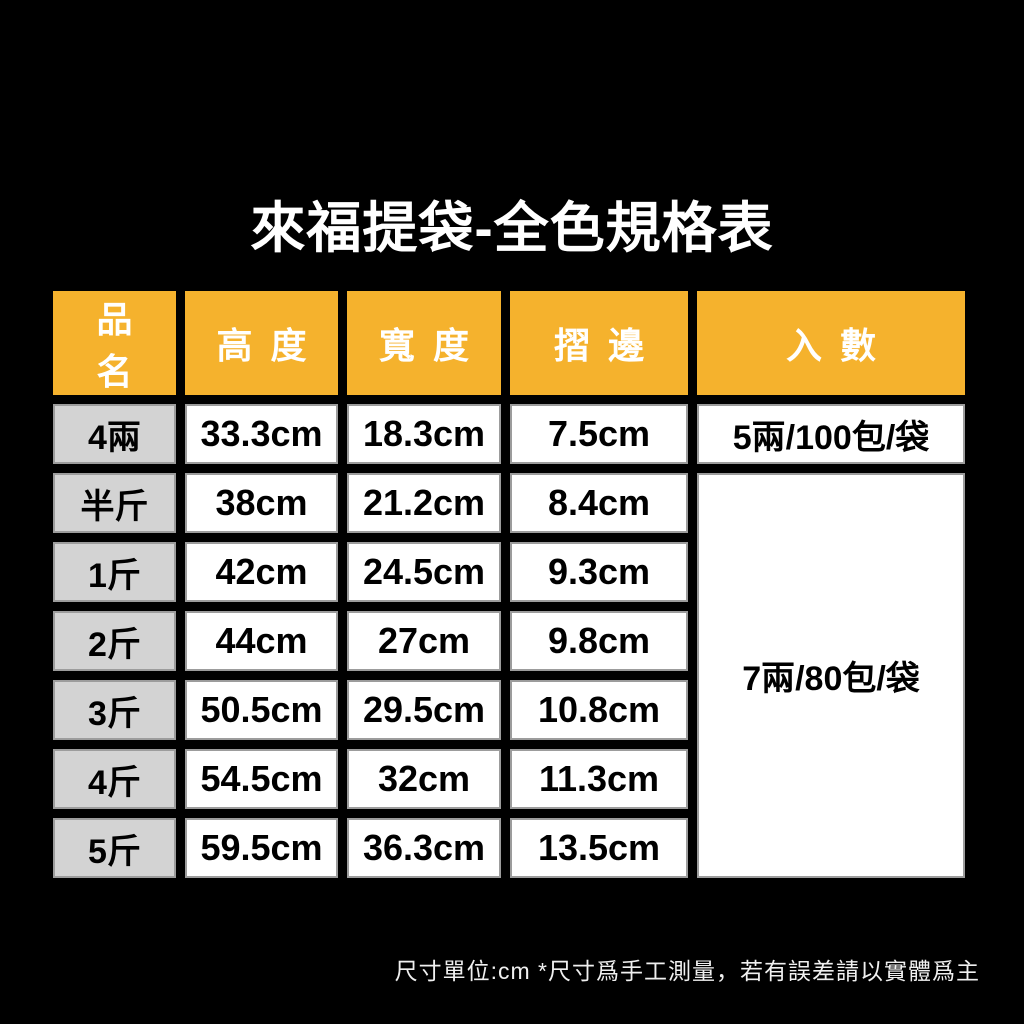 This screenshot has width=1024, height=1024. What do you see at coordinates (114, 848) in the screenshot?
I see `row-label: 5斤` at bounding box center [114, 848].